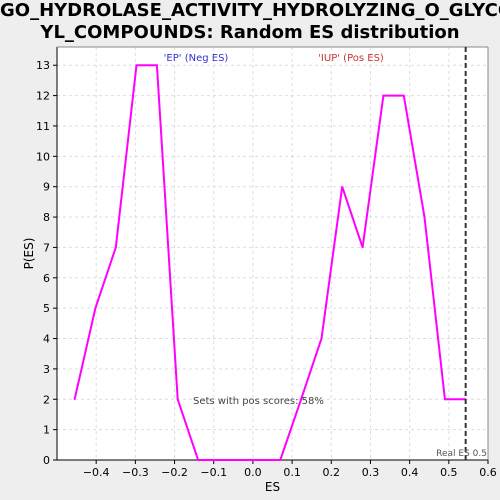 The image size is (500, 500). I want to click on x-tick-label: −0.1, so click(213, 472).